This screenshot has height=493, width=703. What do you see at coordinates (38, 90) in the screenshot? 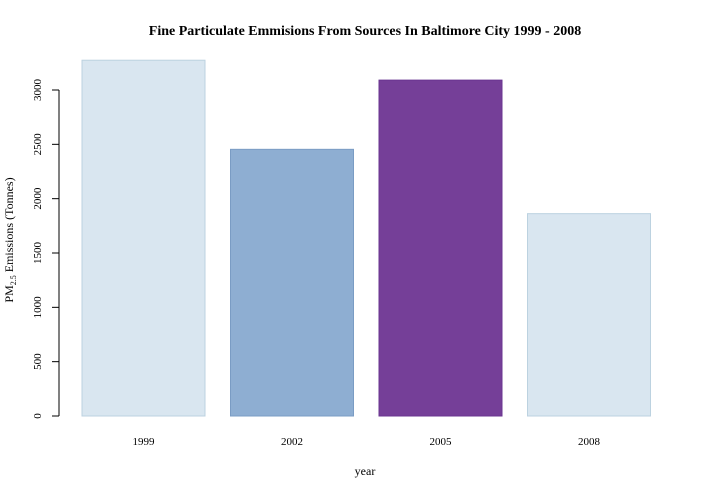
I see `y-tick-label-3000: 3000` at bounding box center [38, 90].